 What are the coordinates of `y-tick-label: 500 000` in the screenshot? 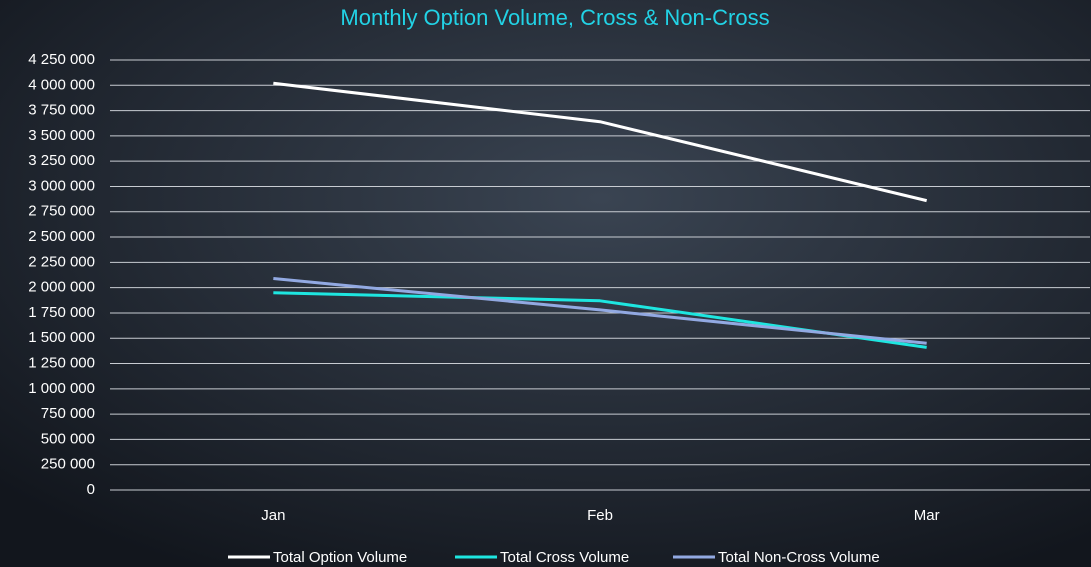 It's located at (68, 438).